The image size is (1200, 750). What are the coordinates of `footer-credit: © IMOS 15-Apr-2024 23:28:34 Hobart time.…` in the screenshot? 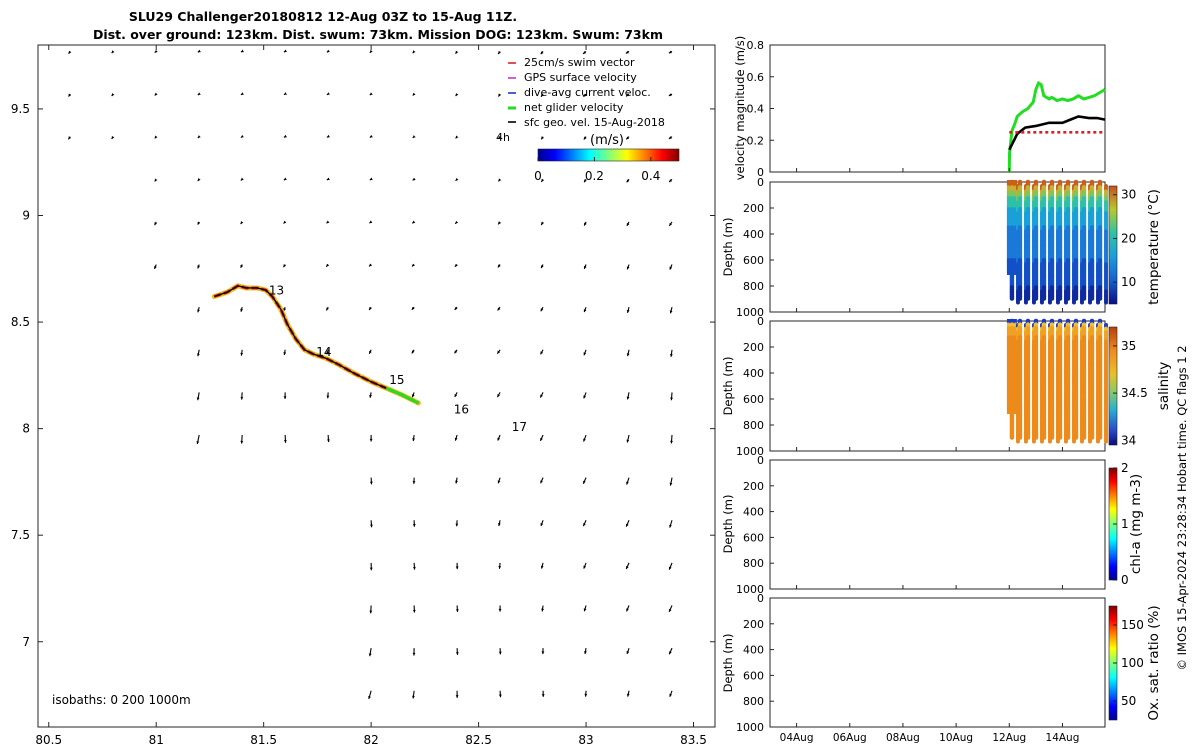 It's located at (1182, 507).